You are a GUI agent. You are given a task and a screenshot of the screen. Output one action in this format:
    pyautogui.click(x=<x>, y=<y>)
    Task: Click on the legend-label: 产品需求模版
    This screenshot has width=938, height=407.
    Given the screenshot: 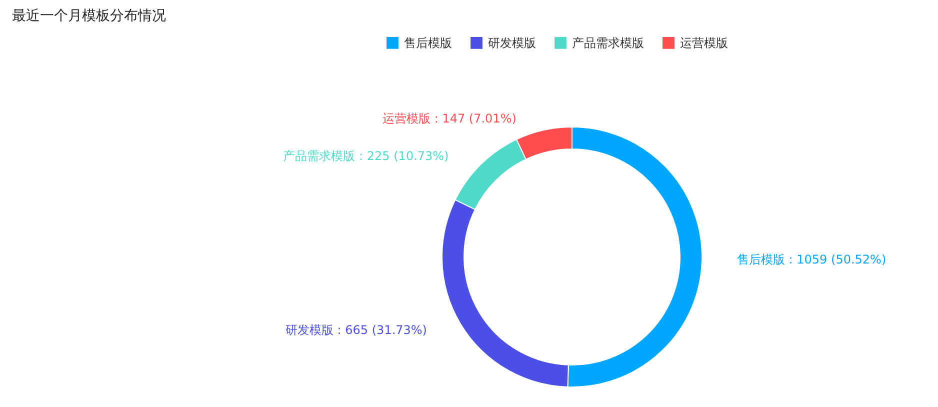 What is the action you would take?
    pyautogui.click(x=608, y=43)
    